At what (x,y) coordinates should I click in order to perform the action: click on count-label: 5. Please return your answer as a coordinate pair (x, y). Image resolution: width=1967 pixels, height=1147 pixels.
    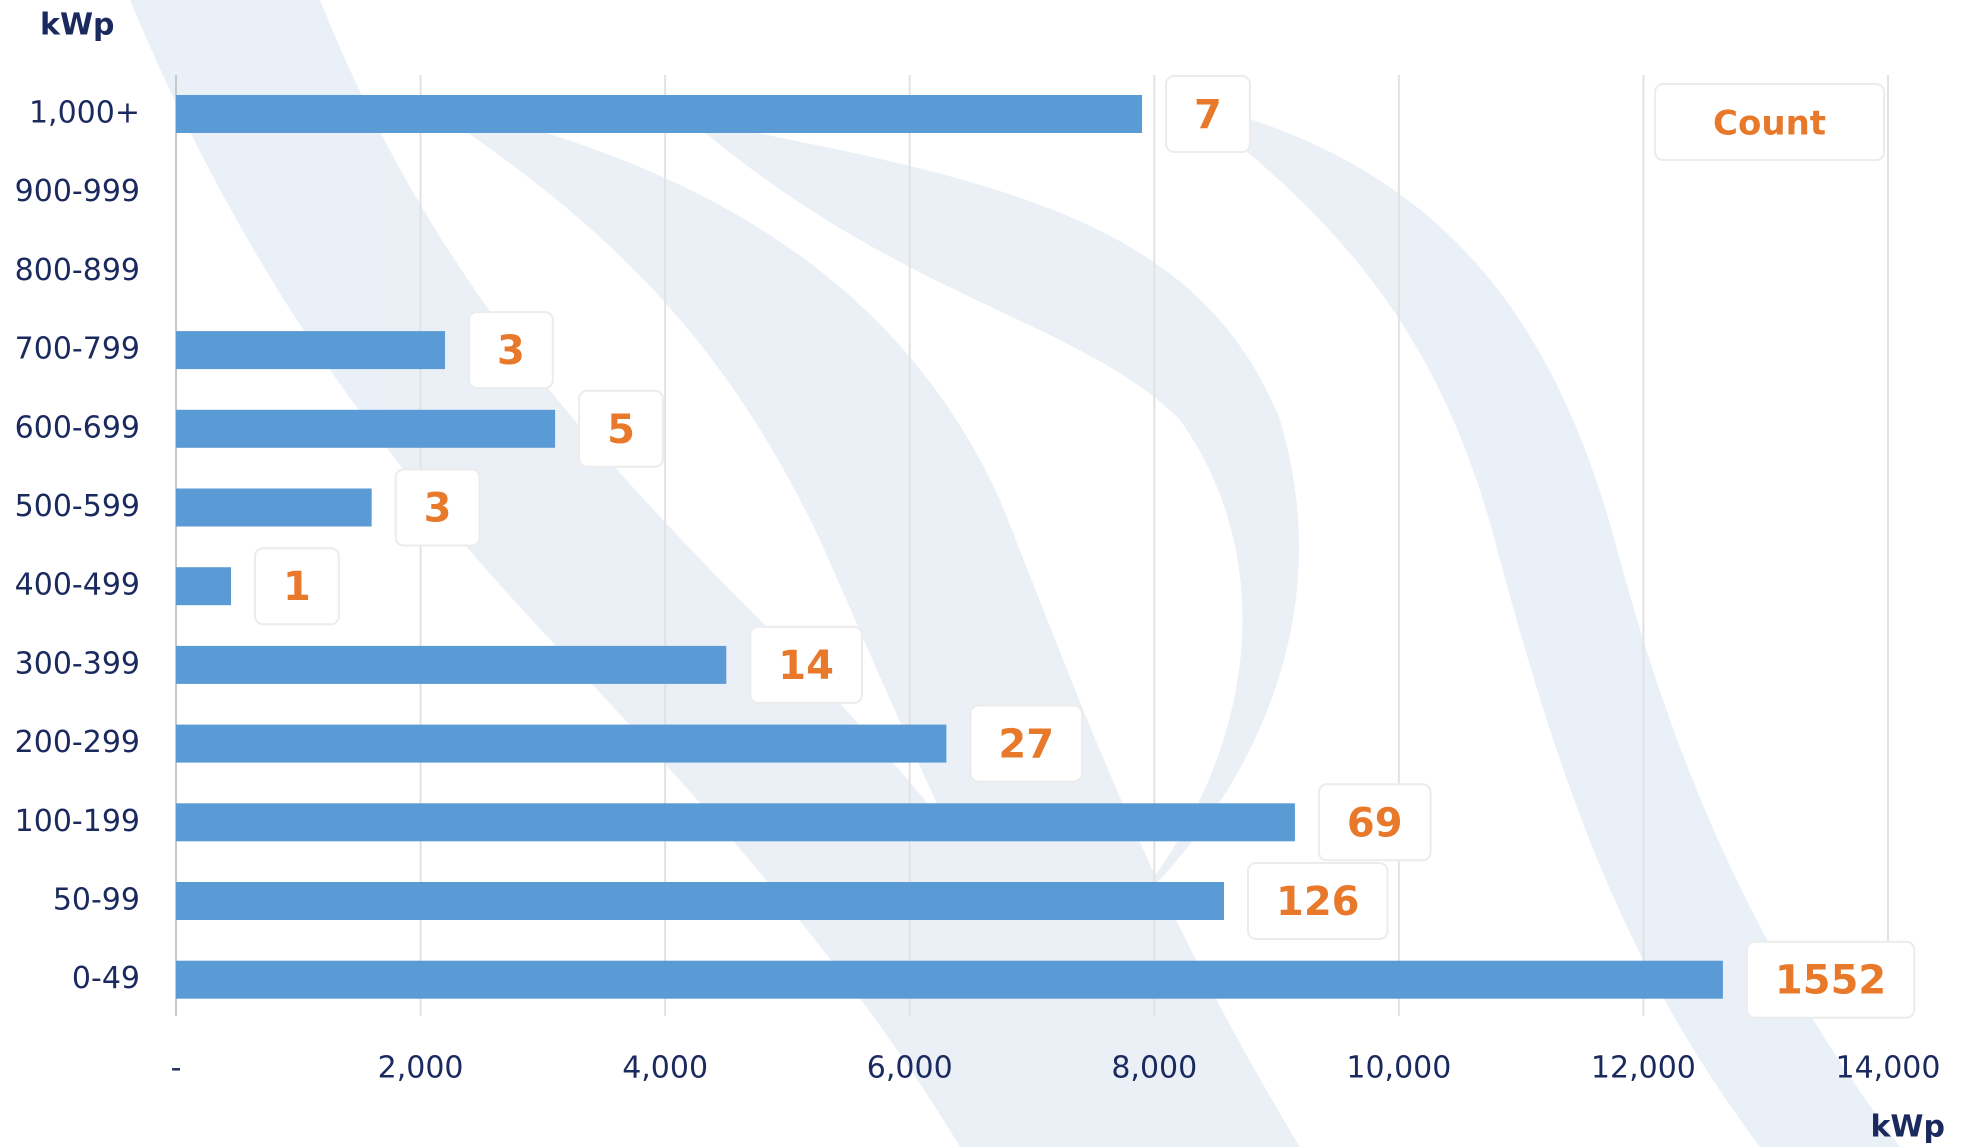
    Looking at the image, I should click on (621, 430).